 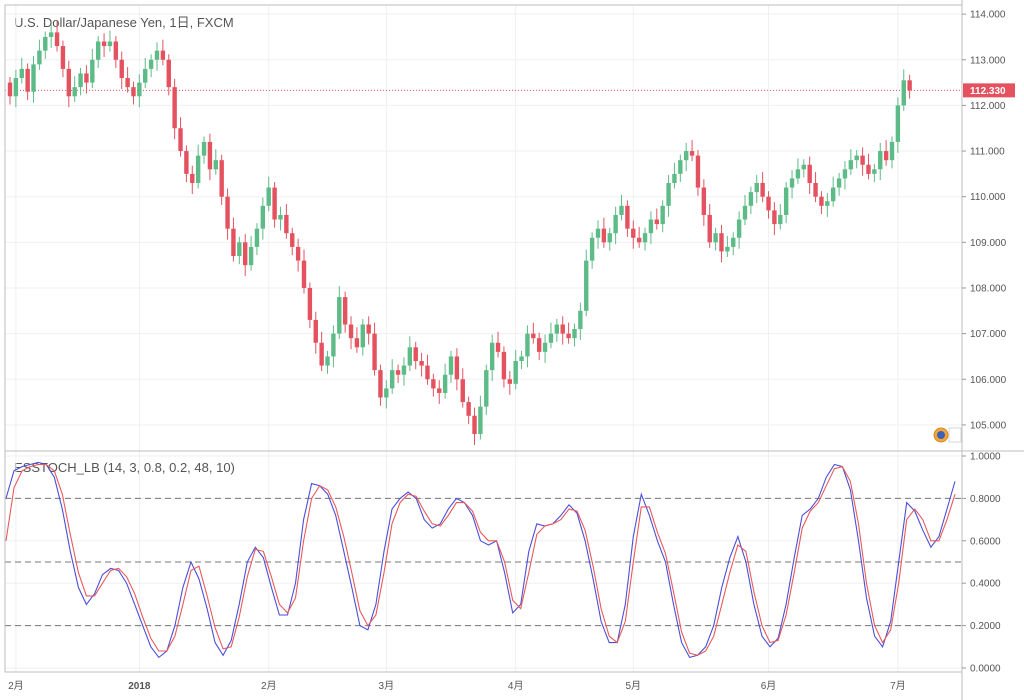 What do you see at coordinates (898, 686) in the screenshot?
I see `time-tick-label: 7月` at bounding box center [898, 686].